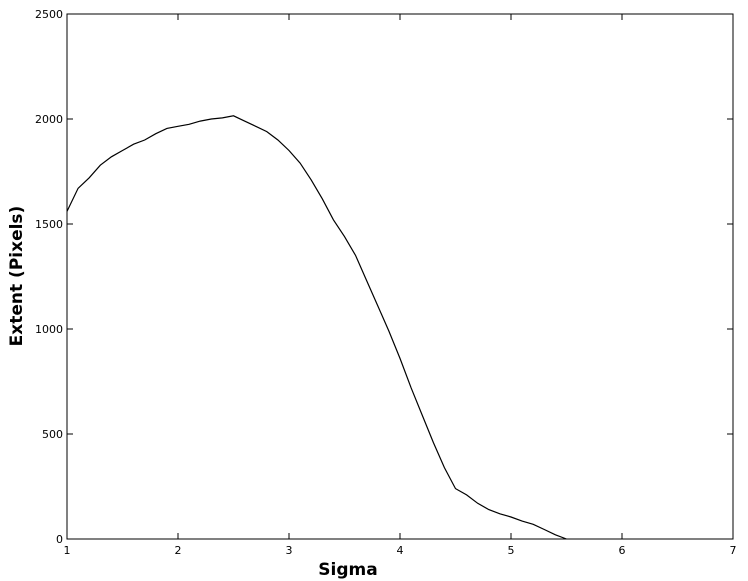 The width and height of the screenshot is (748, 581). Describe the element at coordinates (400, 550) in the screenshot. I see `x-tick-label: 4` at that location.